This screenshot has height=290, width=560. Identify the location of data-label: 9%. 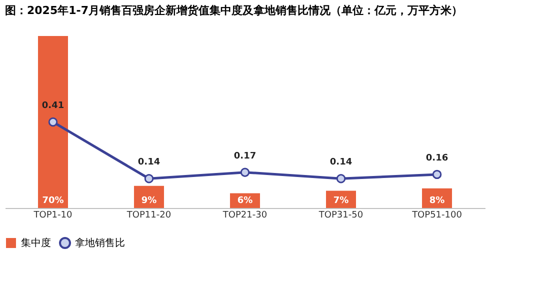
(149, 201).